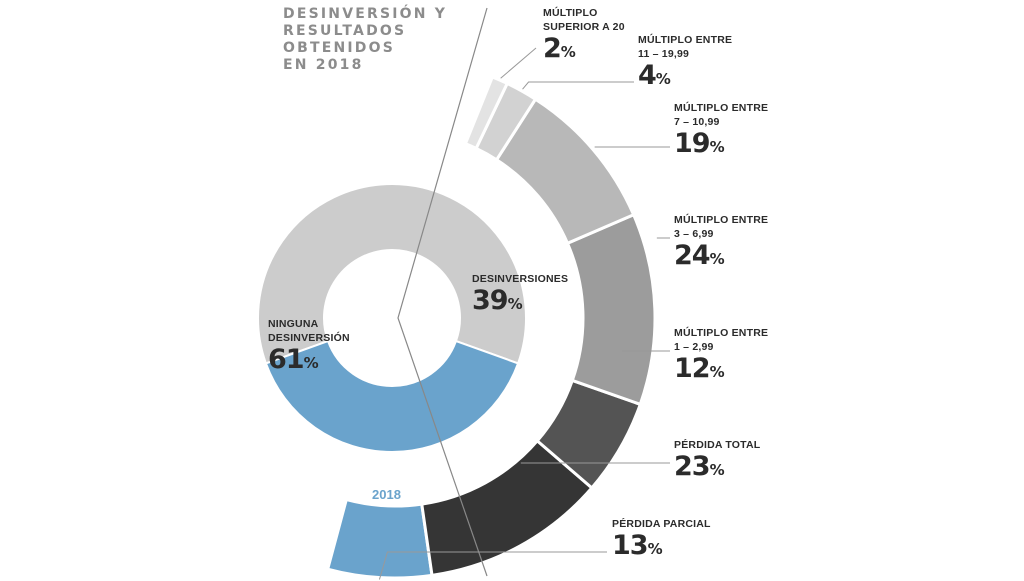  Describe the element at coordinates (685, 63) in the screenshot. I see `label-multiplo-11-19: MÚLTIPLO ENTRE 11 – 19,99 4%` at that location.